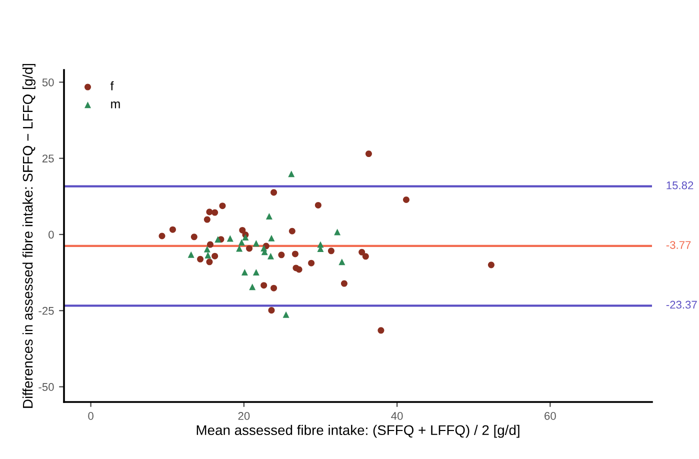 The height and width of the screenshot is (459, 699). I want to click on y-tick-label: 50, so click(48, 82).